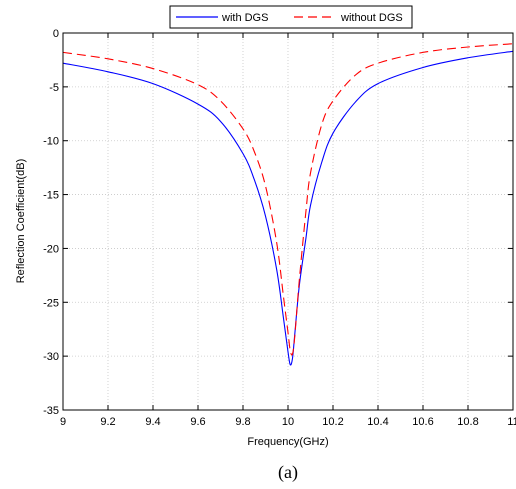  What do you see at coordinates (56, 34) in the screenshot?
I see `y-tick-label: 0` at bounding box center [56, 34].